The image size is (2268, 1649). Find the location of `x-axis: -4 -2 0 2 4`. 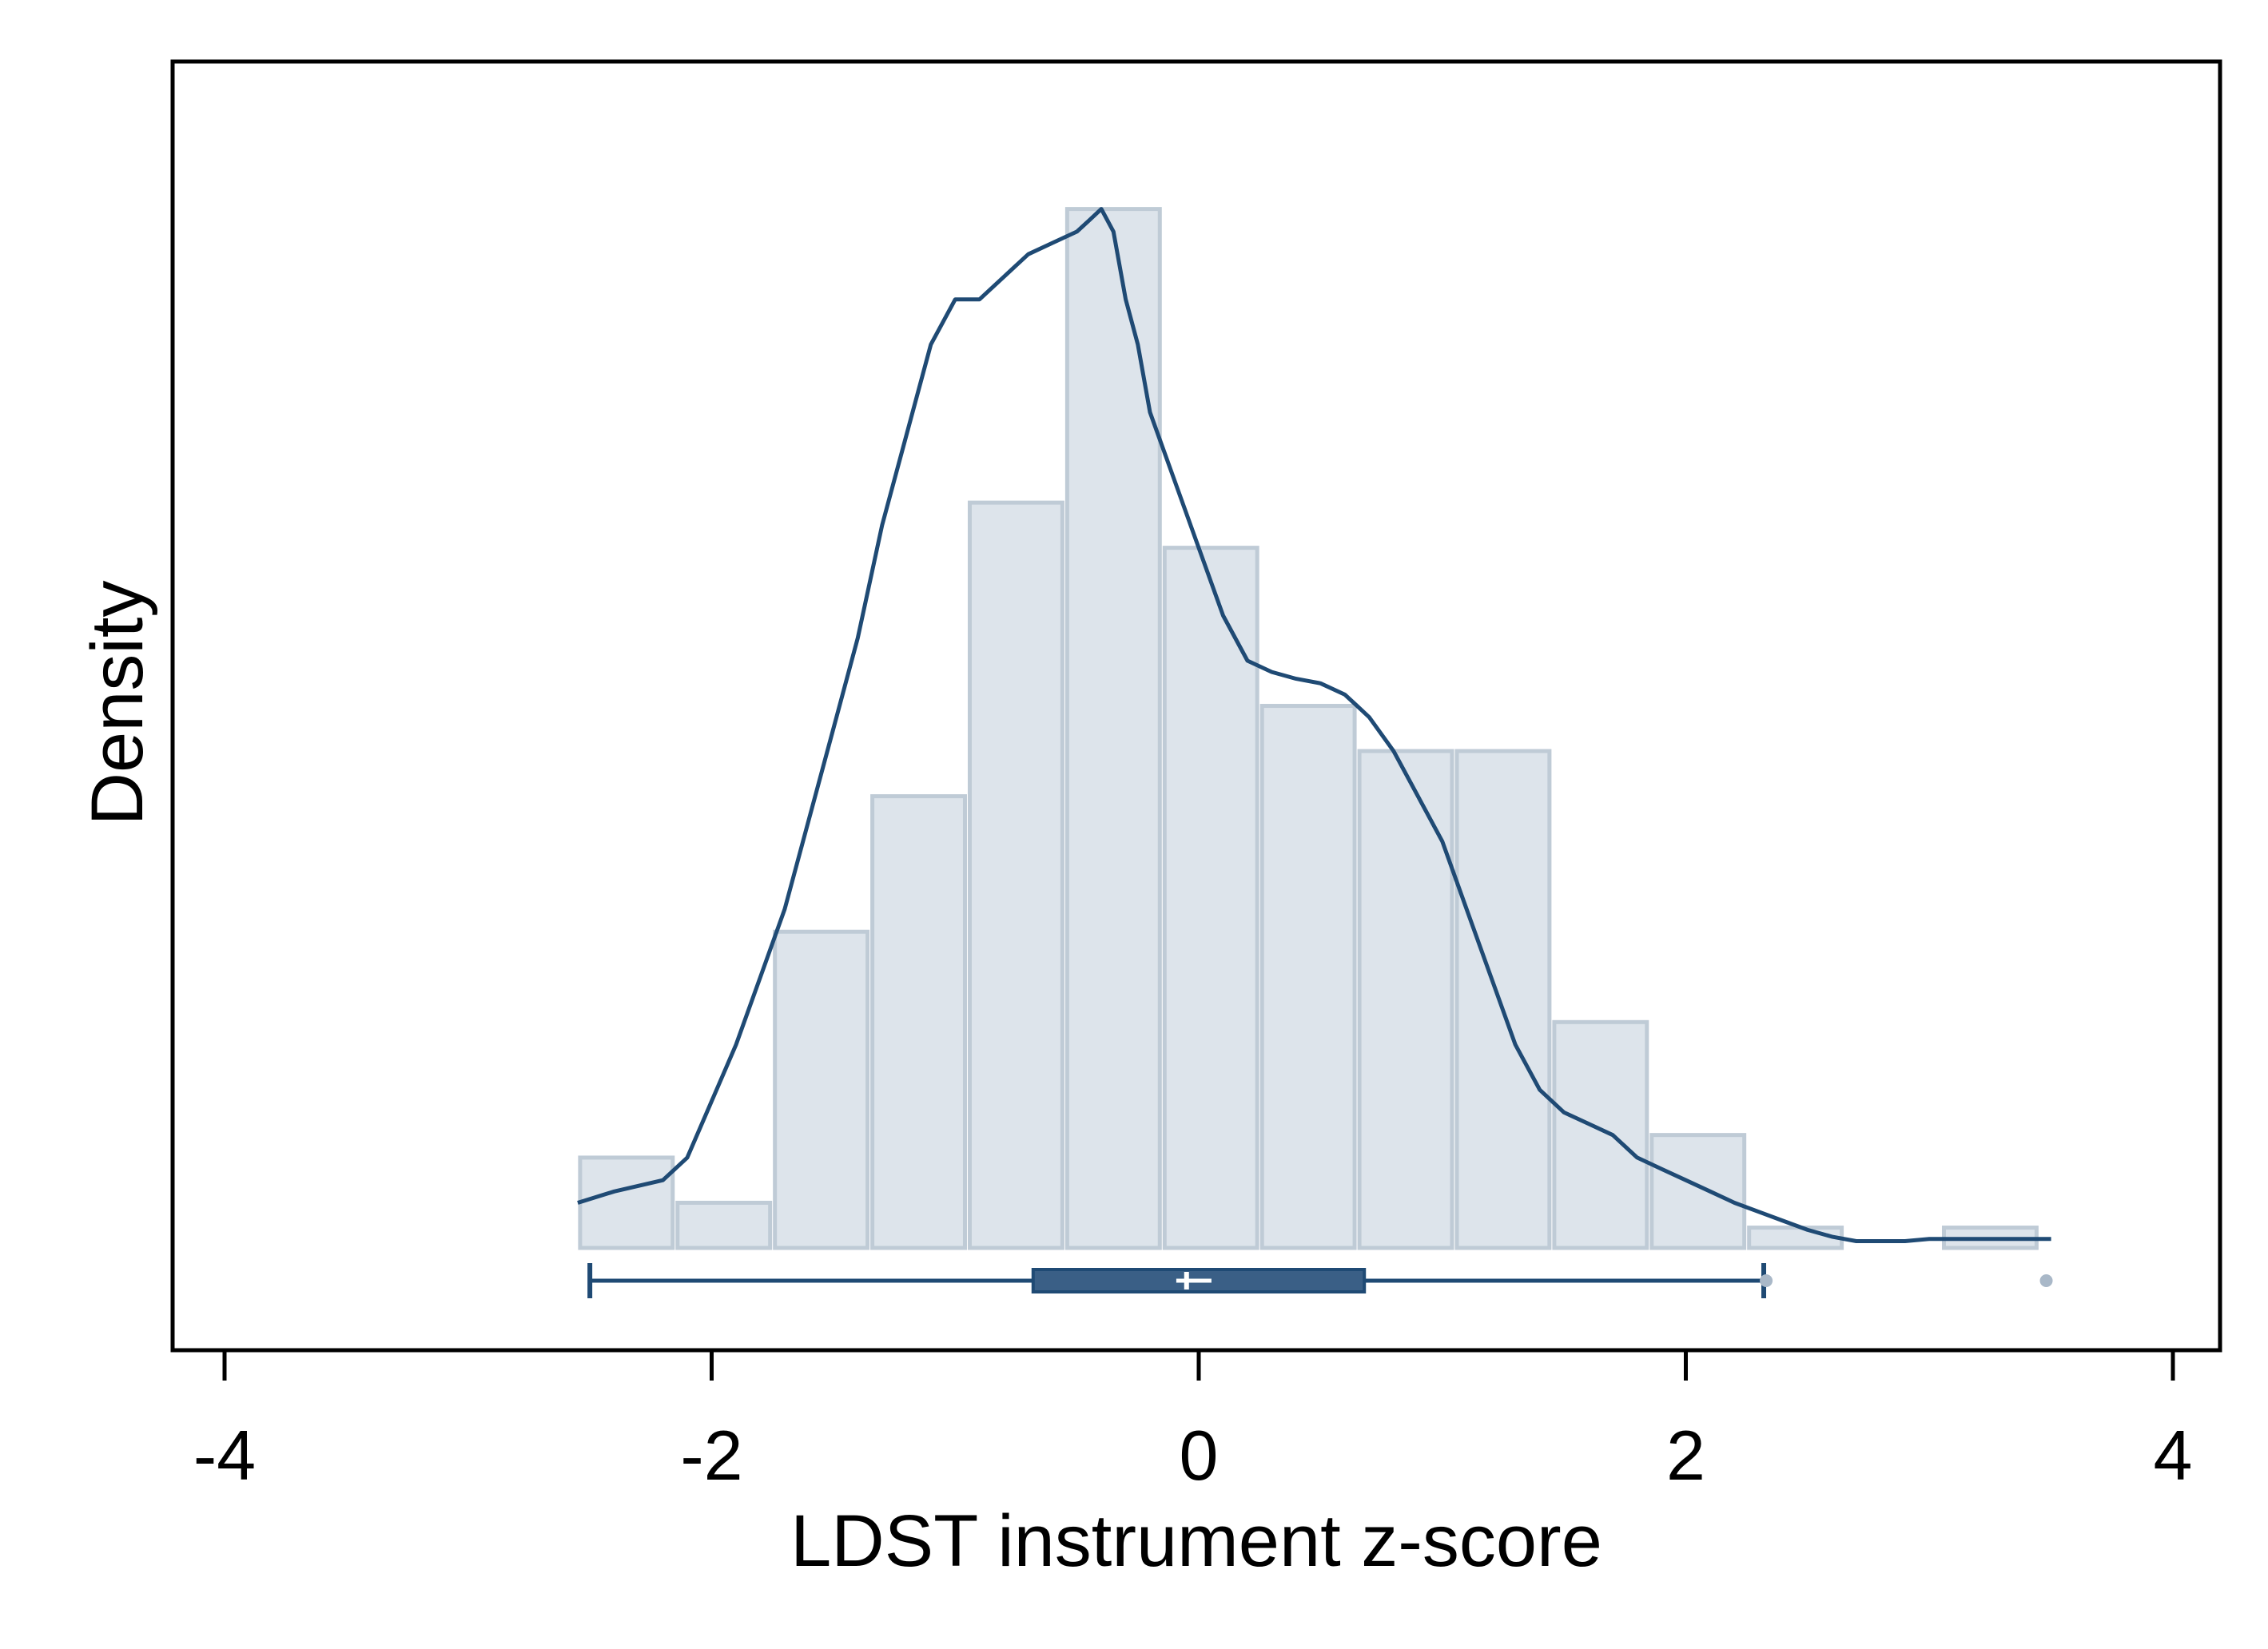

x-axis: -4 -2 0 2 4 is located at coordinates (1196, 1421).